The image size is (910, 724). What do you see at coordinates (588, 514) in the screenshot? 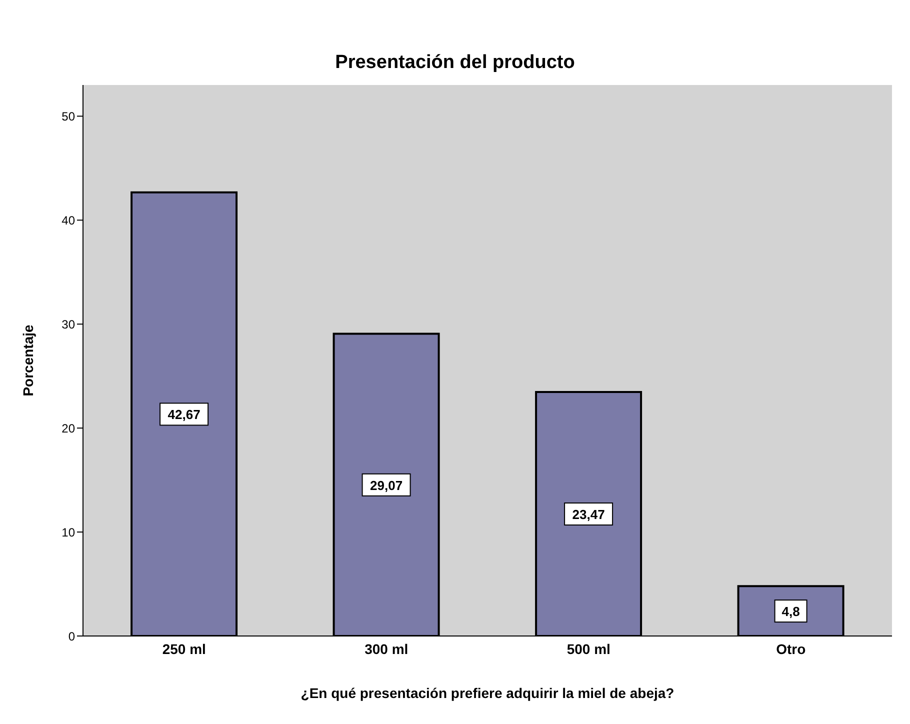
I see `data-label: 23,47` at bounding box center [588, 514].